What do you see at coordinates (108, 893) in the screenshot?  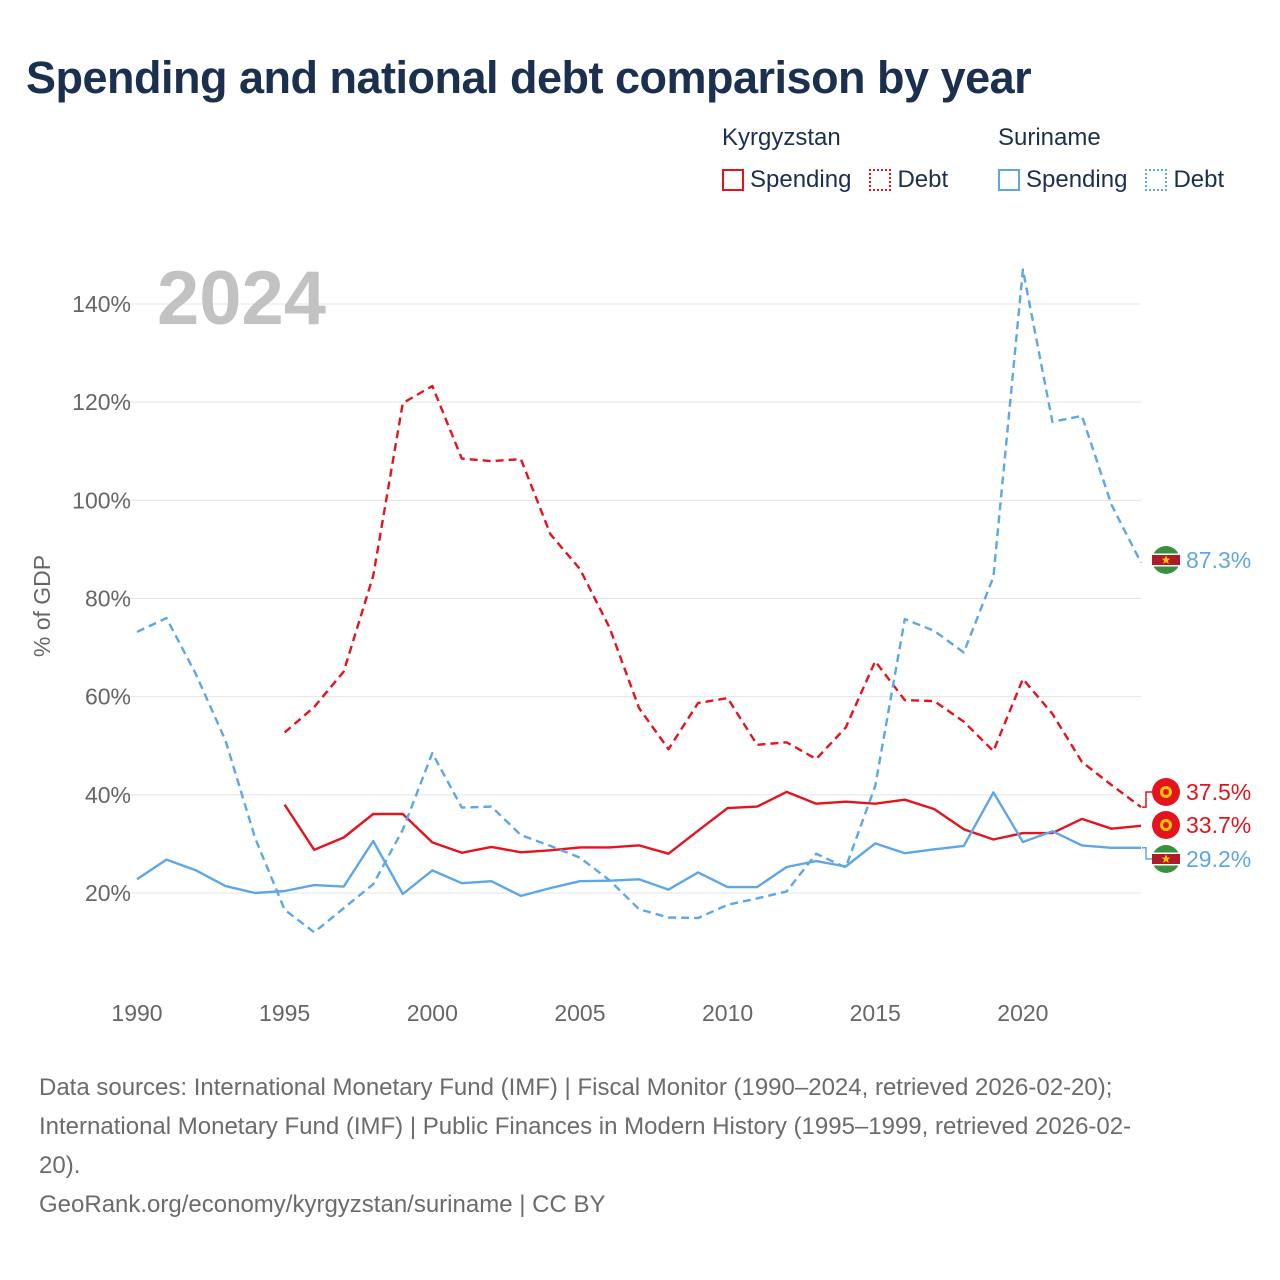 I see `y-tick-label: 20%` at bounding box center [108, 893].